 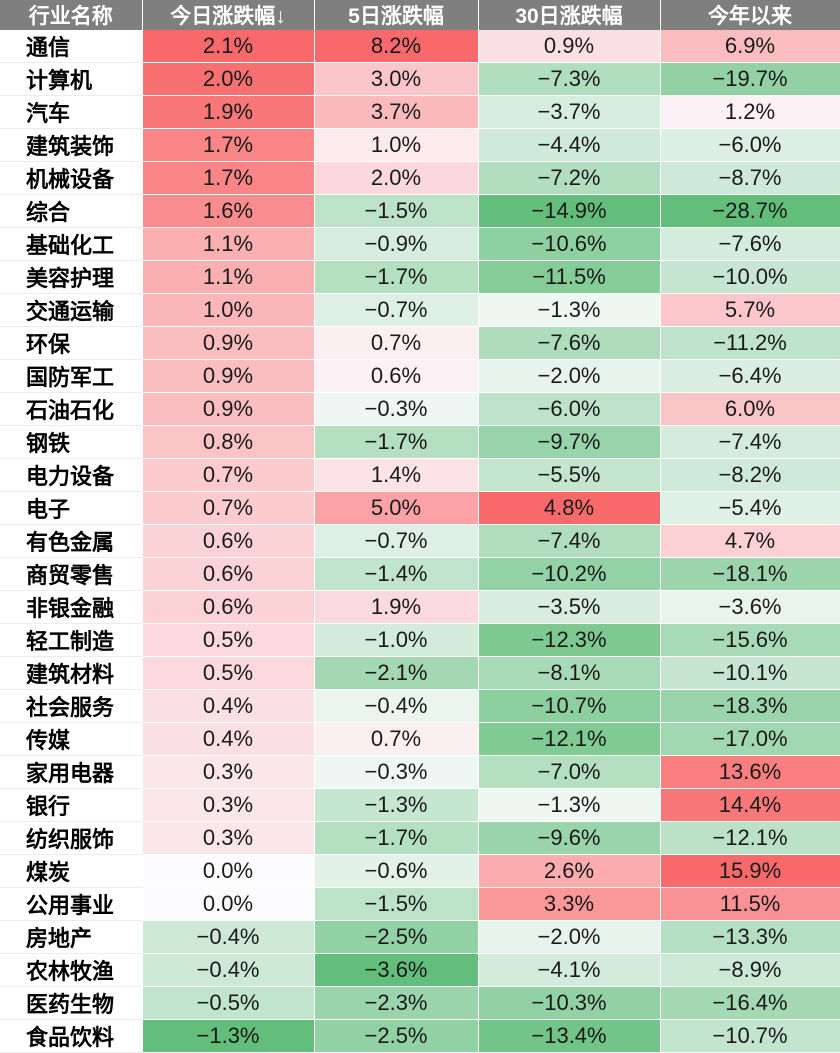 What do you see at coordinates (750, 805) in the screenshot?
I see `ytd-change-cell: 14.4%` at bounding box center [750, 805].